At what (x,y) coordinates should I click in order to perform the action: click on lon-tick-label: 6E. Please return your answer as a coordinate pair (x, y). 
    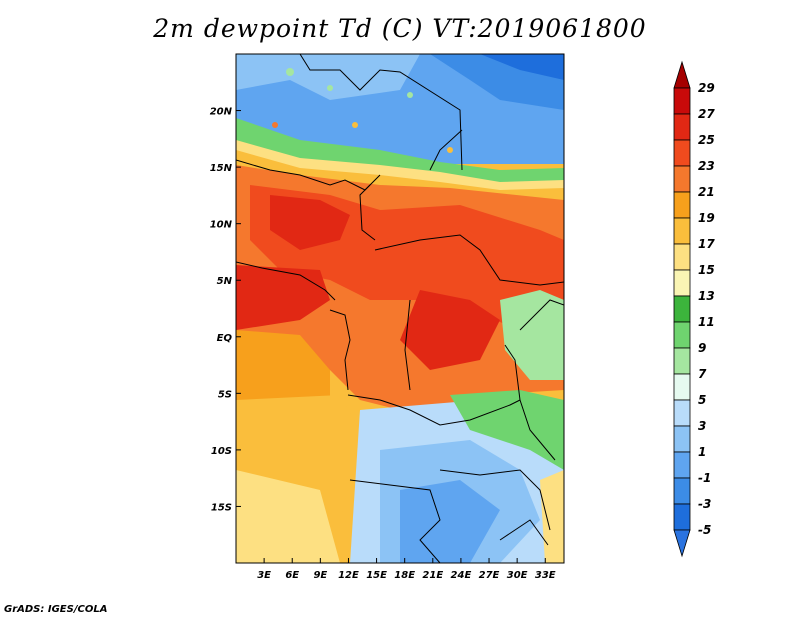
    Looking at the image, I should click on (292, 575).